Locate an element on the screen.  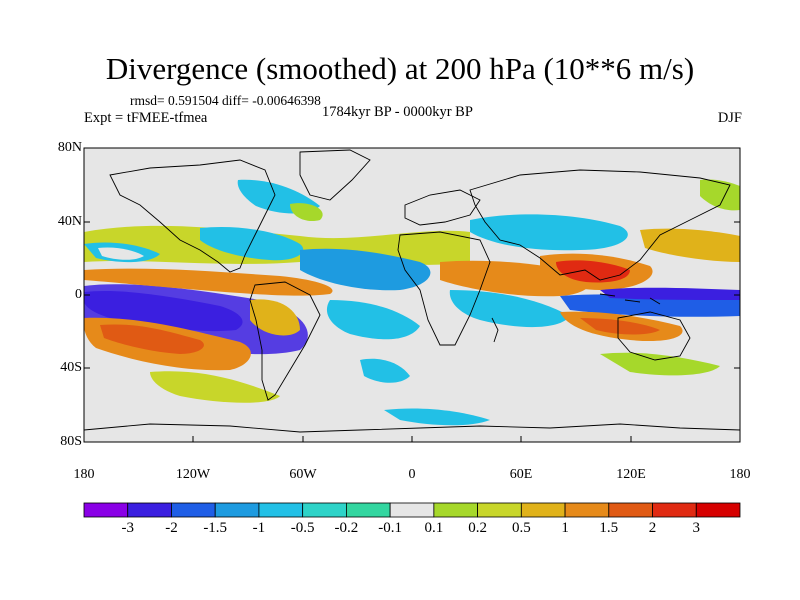
colorbar-label: 0.5 is located at coordinates (521, 528).